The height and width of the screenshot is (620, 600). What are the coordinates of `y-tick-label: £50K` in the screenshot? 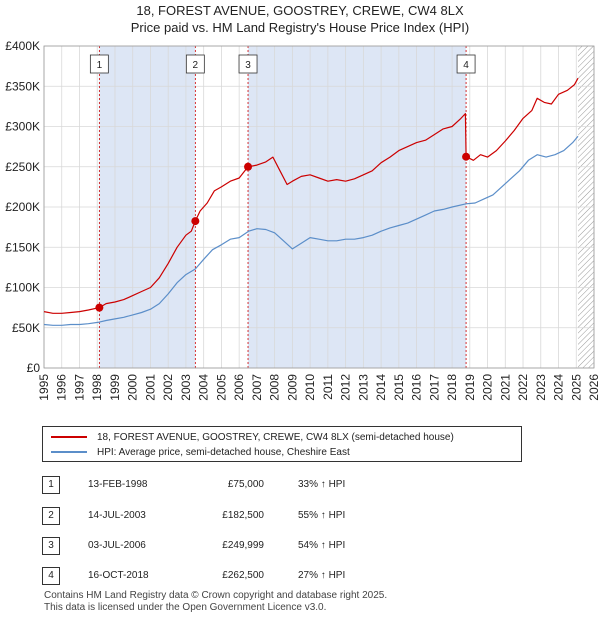 It's located at (26, 328).